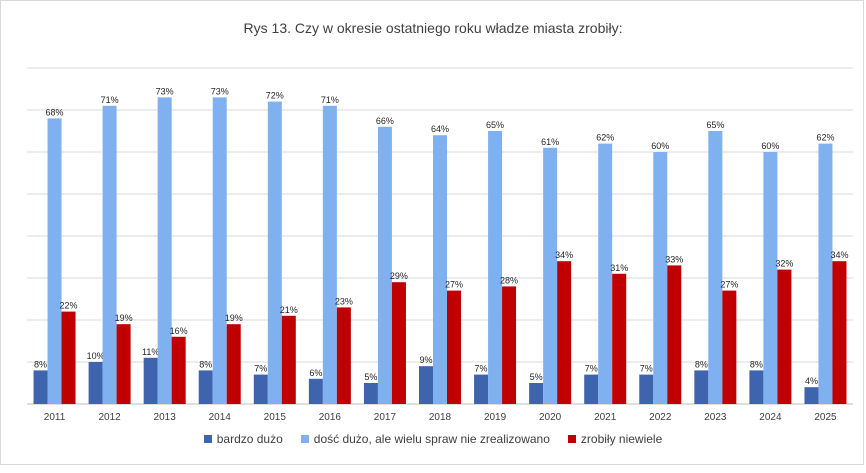 The height and width of the screenshot is (473, 866). Describe the element at coordinates (495, 125) in the screenshot. I see `data-label-2019-series-1: 65%` at that location.